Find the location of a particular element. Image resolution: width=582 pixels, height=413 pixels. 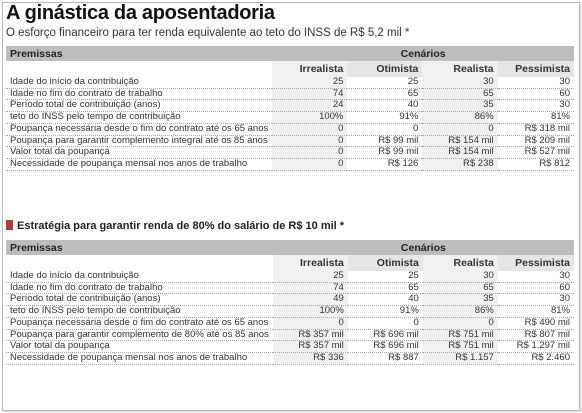

cell-value: R$ 807 mil is located at coordinates (535, 335).